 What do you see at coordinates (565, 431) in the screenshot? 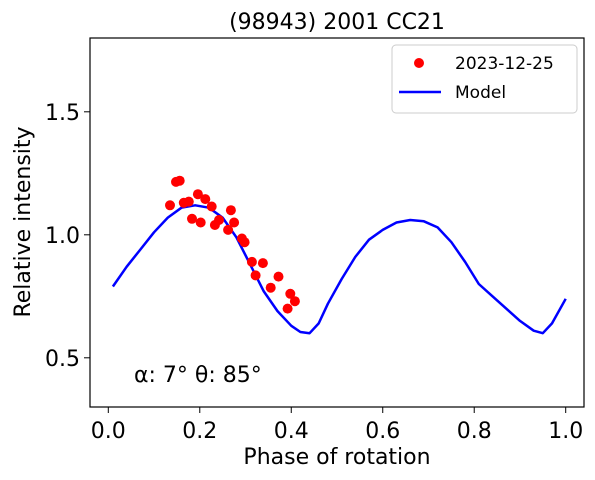
I see `x-tick-label: 1.0` at bounding box center [565, 431].